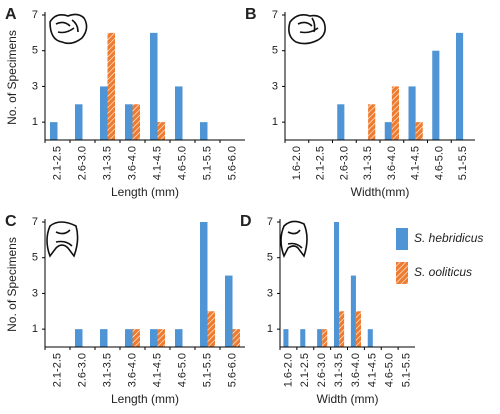 The width and height of the screenshot is (500, 414). What do you see at coordinates (448, 238) in the screenshot?
I see `legend-label: S. hebridicus` at bounding box center [448, 238].